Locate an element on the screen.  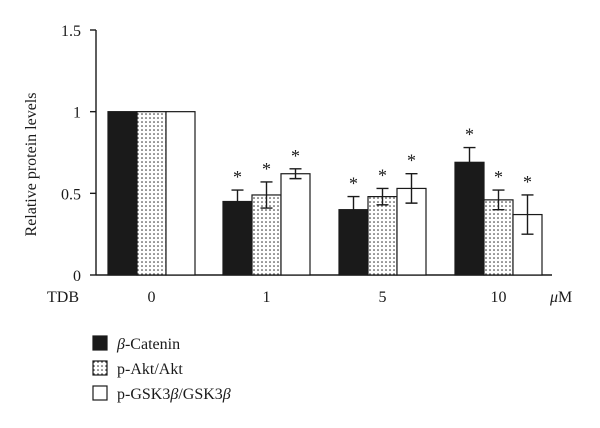
y-tick-label: 0 is located at coordinates (77, 276).